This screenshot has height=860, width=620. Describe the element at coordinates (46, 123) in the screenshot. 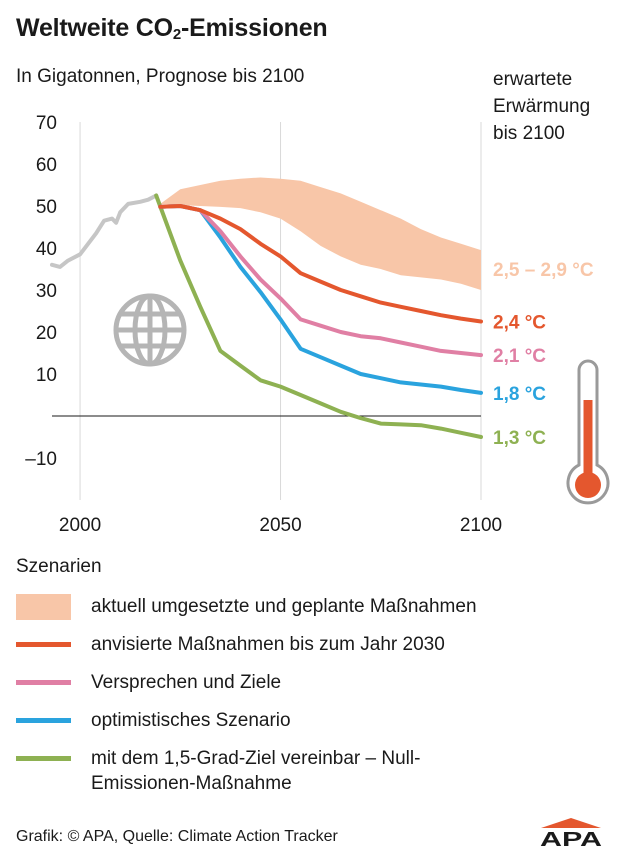

I see `y-tick-label: 70` at that location.